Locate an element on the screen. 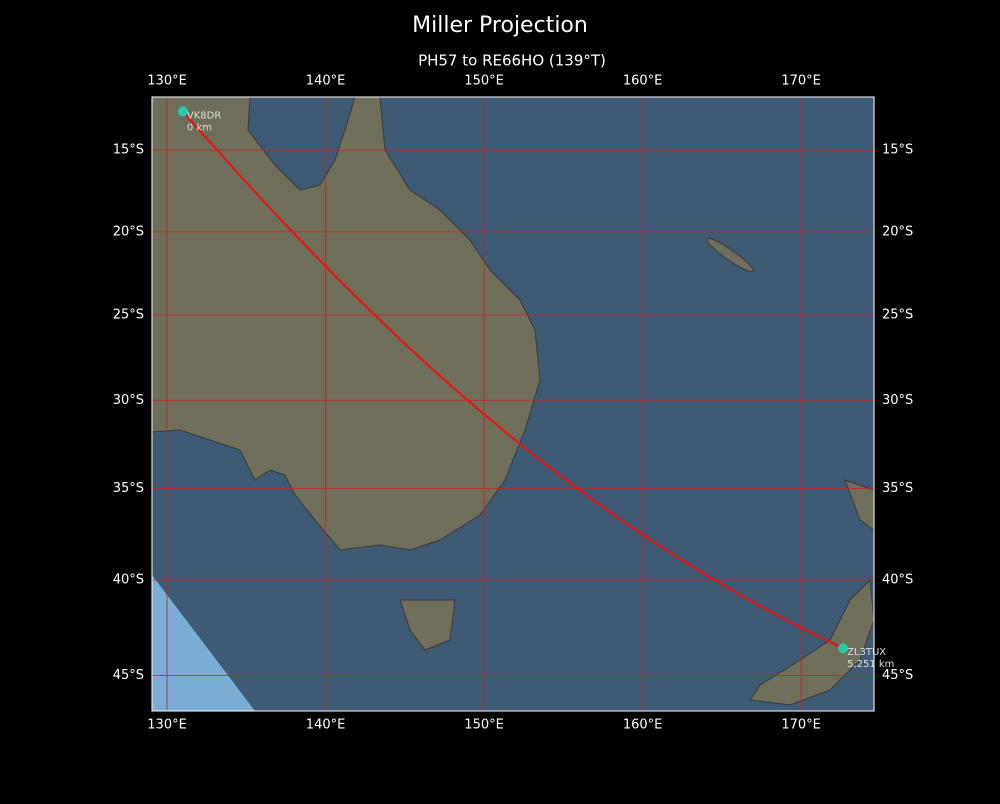  lat-label-left: 30°S is located at coordinates (128, 400).